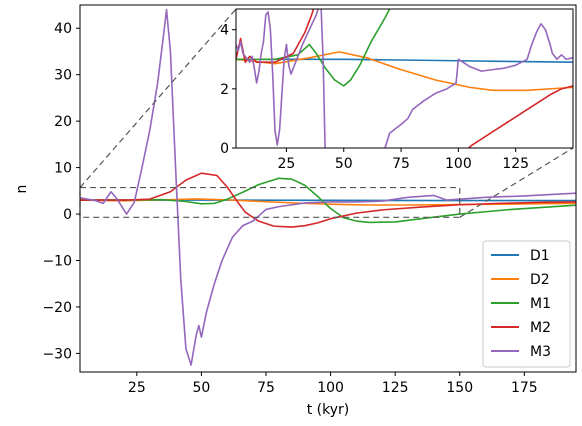 This screenshot has width=582, height=426. I want to click on inset-x-tick-label: 25, so click(287, 164).